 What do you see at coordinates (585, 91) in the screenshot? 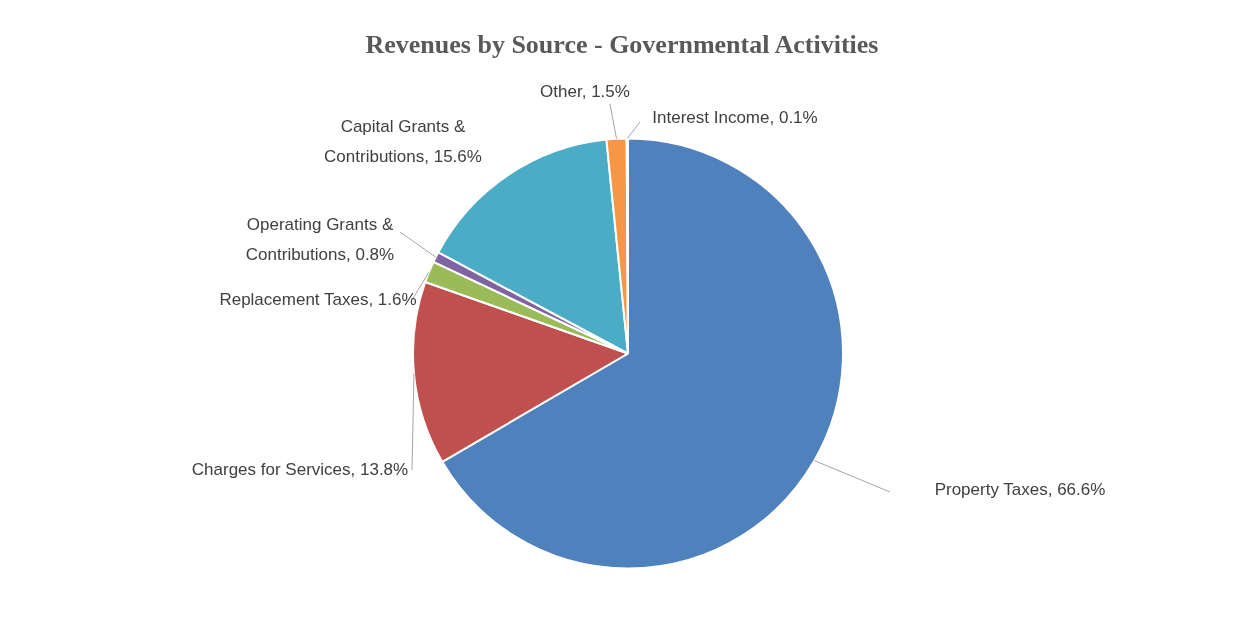
I see `slice-label: Other, 1.5%` at bounding box center [585, 91].